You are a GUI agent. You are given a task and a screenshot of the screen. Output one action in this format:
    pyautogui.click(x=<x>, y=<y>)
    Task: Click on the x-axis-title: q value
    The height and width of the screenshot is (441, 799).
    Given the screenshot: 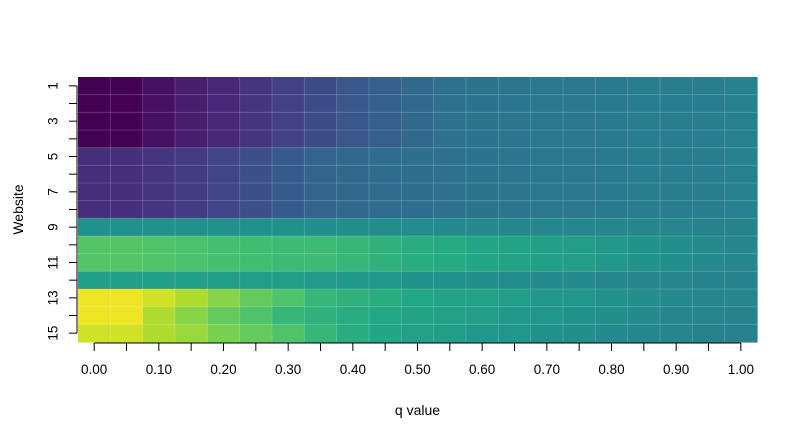 What is the action you would take?
    pyautogui.click(x=417, y=410)
    